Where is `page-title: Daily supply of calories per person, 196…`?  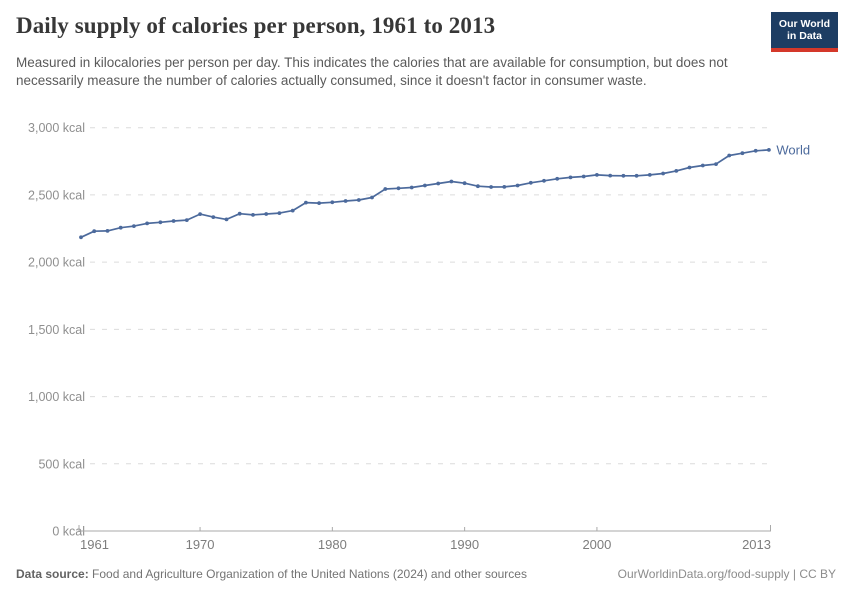 page-title: Daily supply of calories per person, 196… is located at coordinates (256, 25).